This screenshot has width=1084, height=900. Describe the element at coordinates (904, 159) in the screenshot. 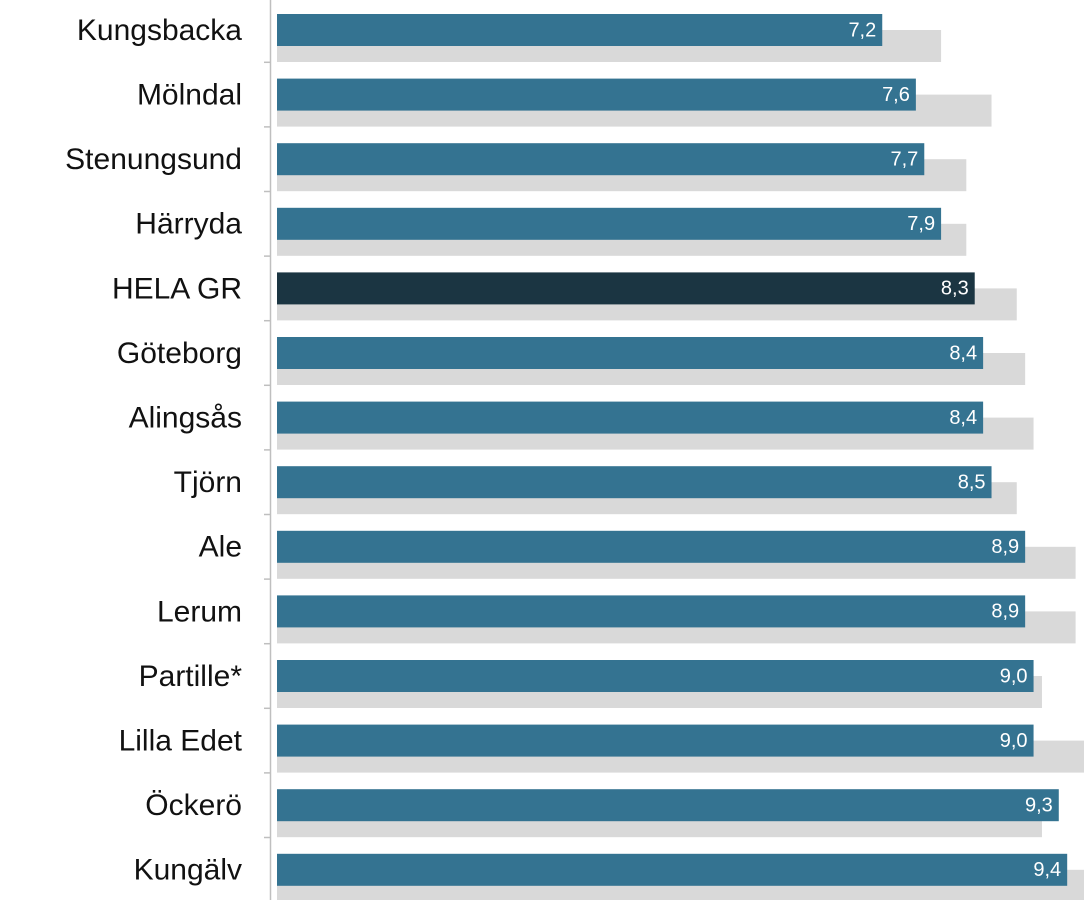

I see `value-label: 7,7` at that location.